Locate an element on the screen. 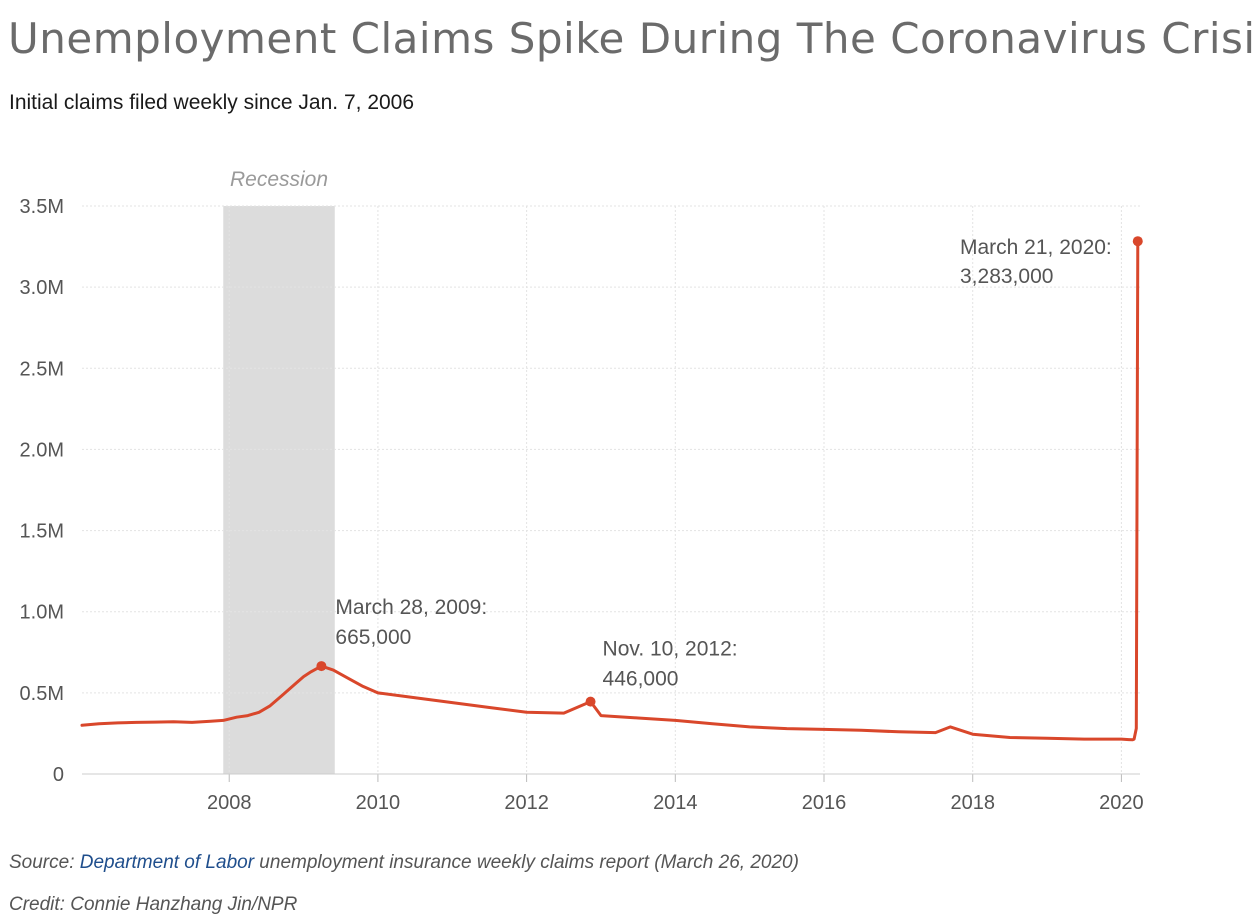 Image resolution: width=1257 pixels, height=924 pixels. annotation-date: Nov. 10, 2012: is located at coordinates (670, 649).